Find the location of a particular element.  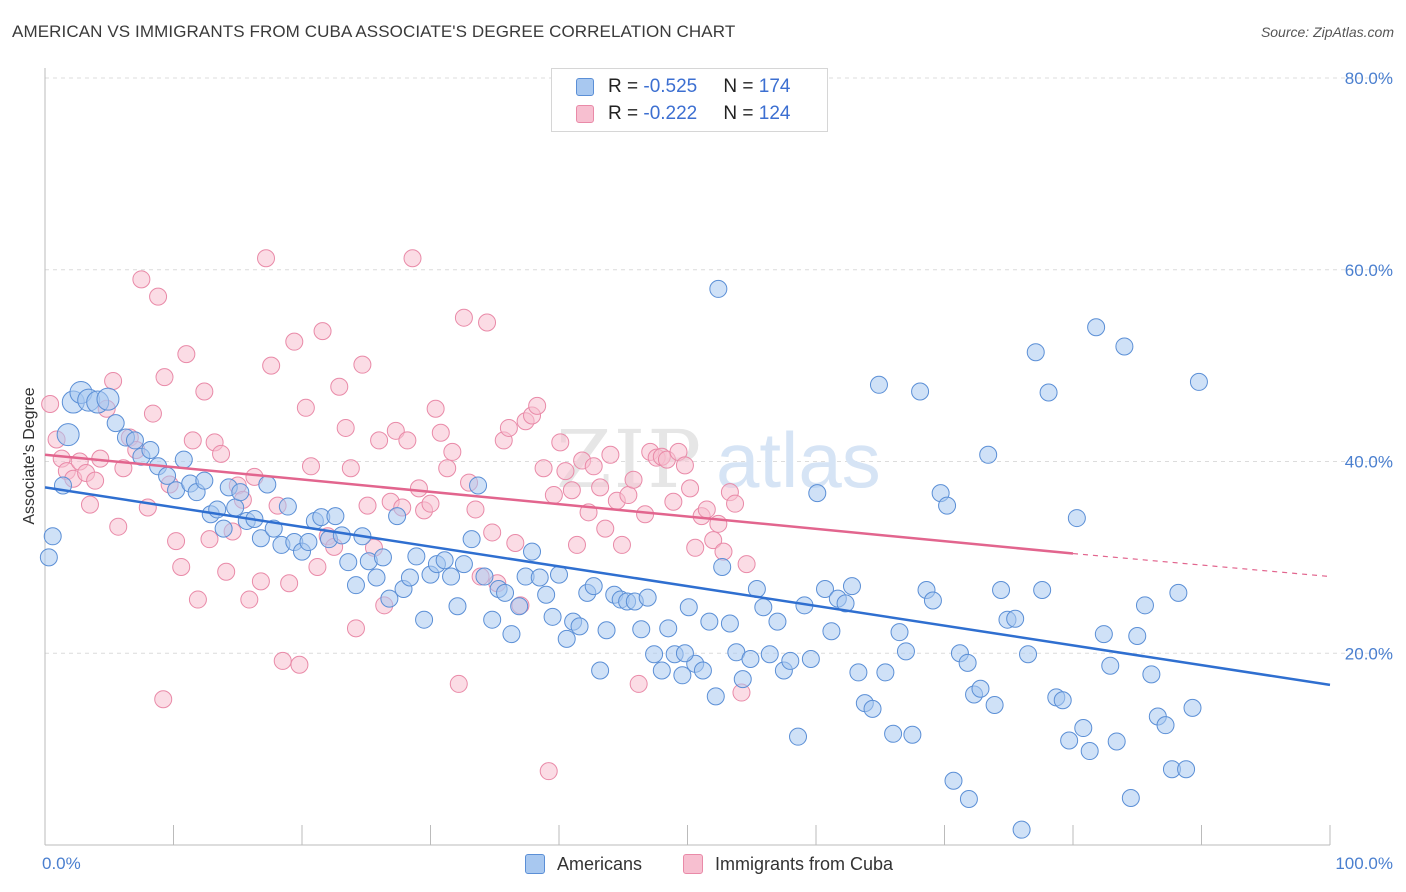

legend-r-value: -0.525 is located at coordinates (670, 86).